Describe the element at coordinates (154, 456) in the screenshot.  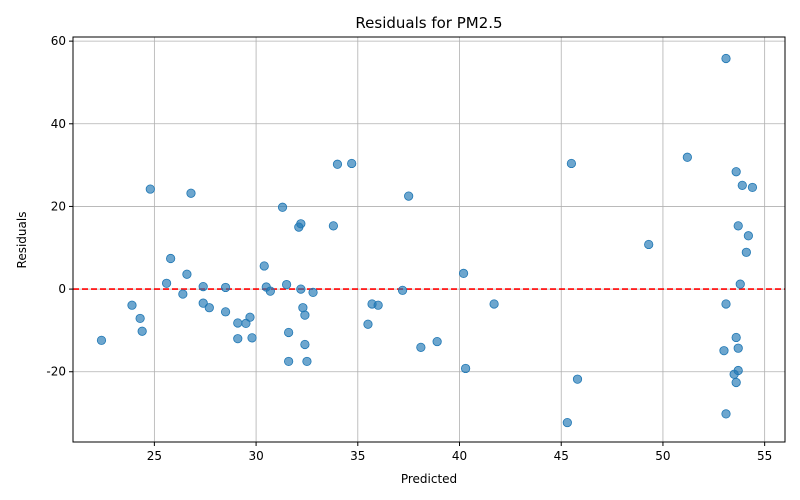
I see `x-tick-label: 25` at that location.